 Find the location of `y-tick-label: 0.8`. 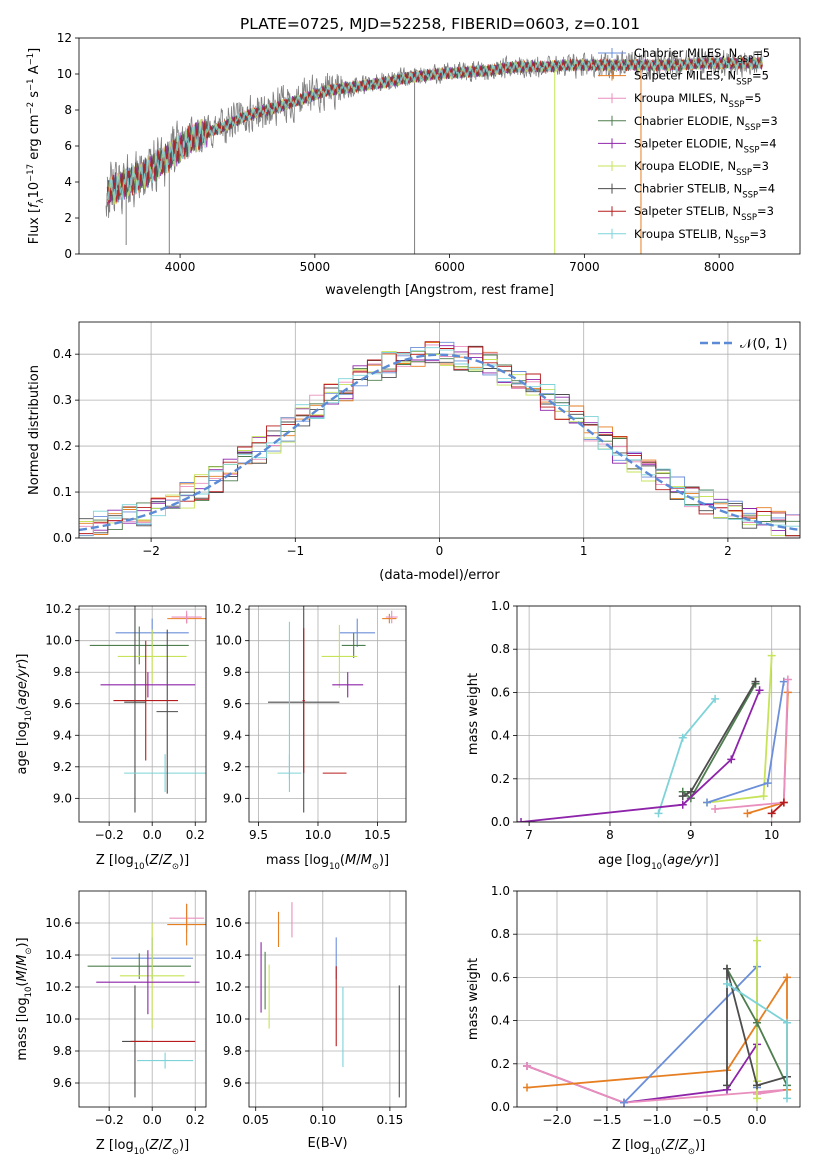

y-tick-label: 0.8 is located at coordinates (500, 649).